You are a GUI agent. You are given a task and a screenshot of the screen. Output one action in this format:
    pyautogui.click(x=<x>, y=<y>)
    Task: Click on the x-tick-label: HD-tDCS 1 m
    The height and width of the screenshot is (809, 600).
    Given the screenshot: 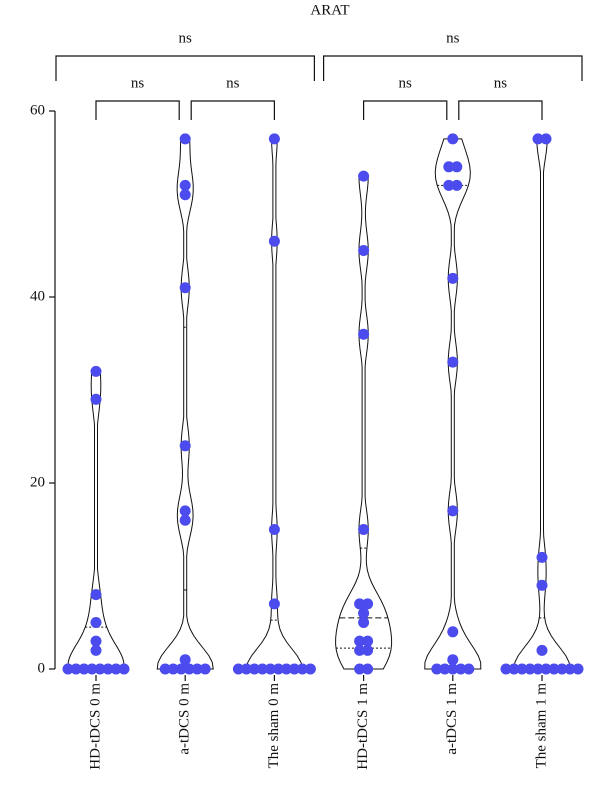 What is the action you would take?
    pyautogui.click(x=363, y=726)
    